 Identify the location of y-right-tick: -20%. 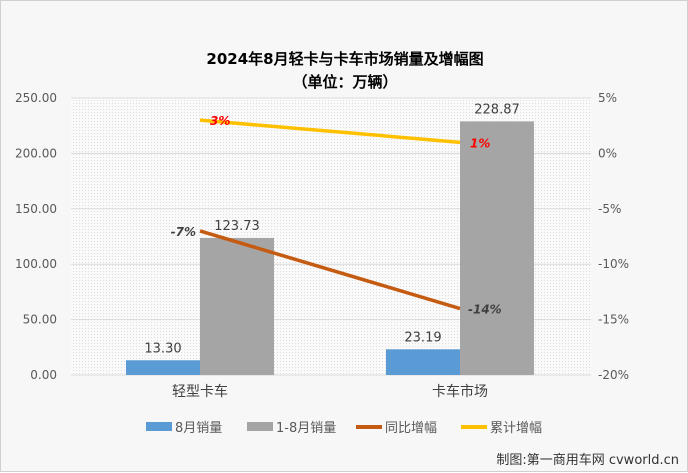
(613, 375).